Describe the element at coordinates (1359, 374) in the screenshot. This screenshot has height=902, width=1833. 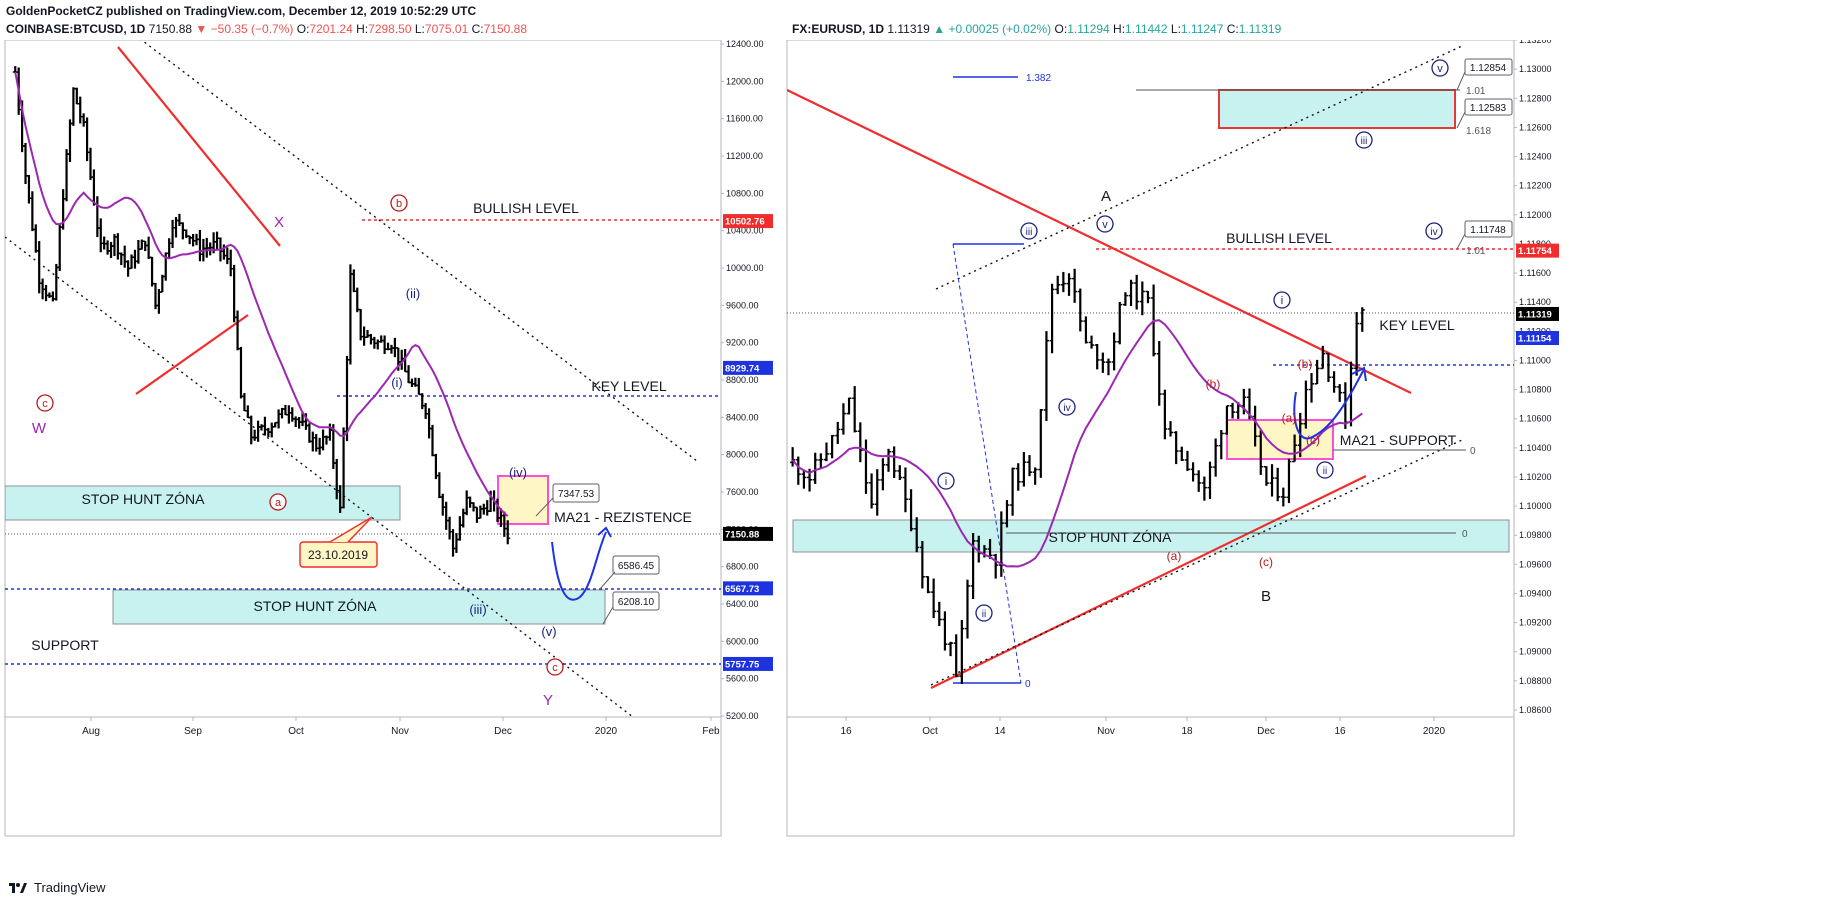
I see `eur-projection-arrowhead-icon` at that location.